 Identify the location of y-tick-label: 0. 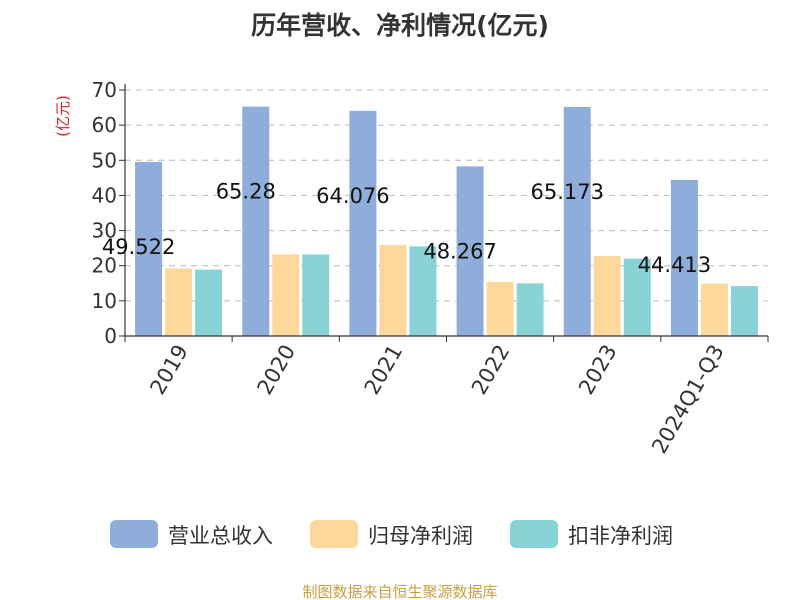
(110, 336).